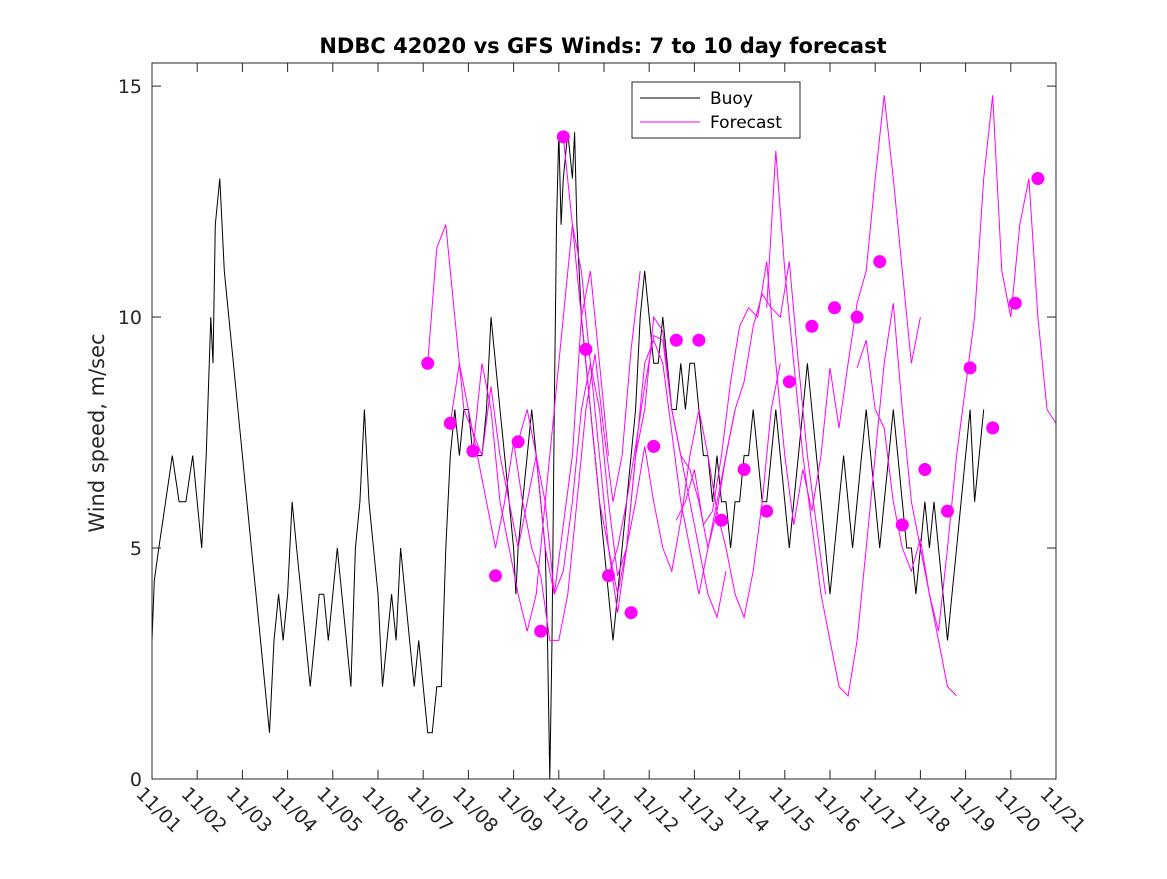  What do you see at coordinates (836, 810) in the screenshot?
I see `x-tick-label: 11/16` at bounding box center [836, 810].